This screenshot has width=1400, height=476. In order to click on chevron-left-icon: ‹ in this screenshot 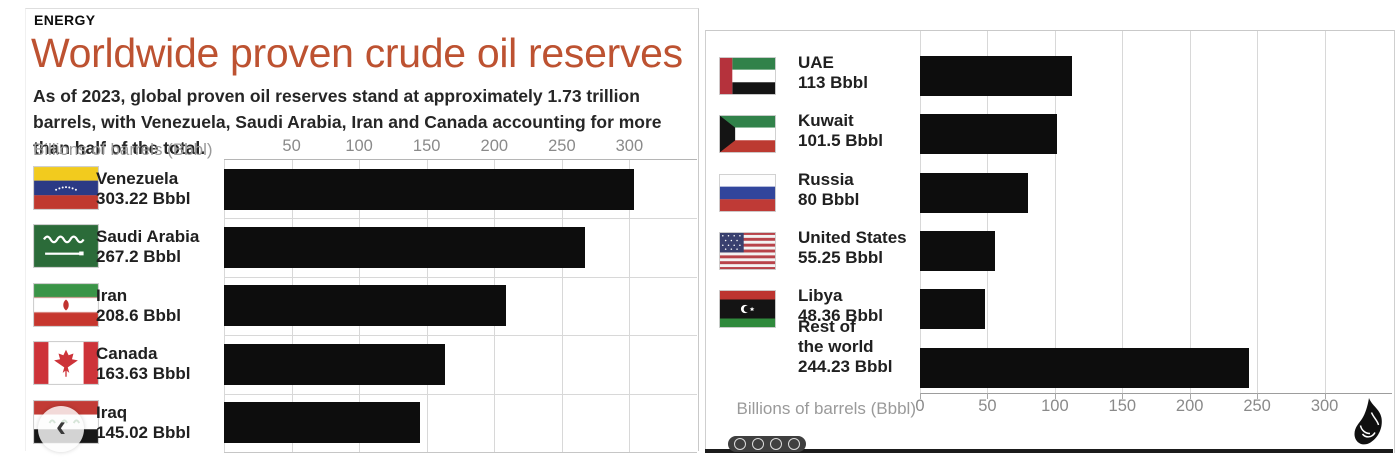, I will do `click(61, 426)`.